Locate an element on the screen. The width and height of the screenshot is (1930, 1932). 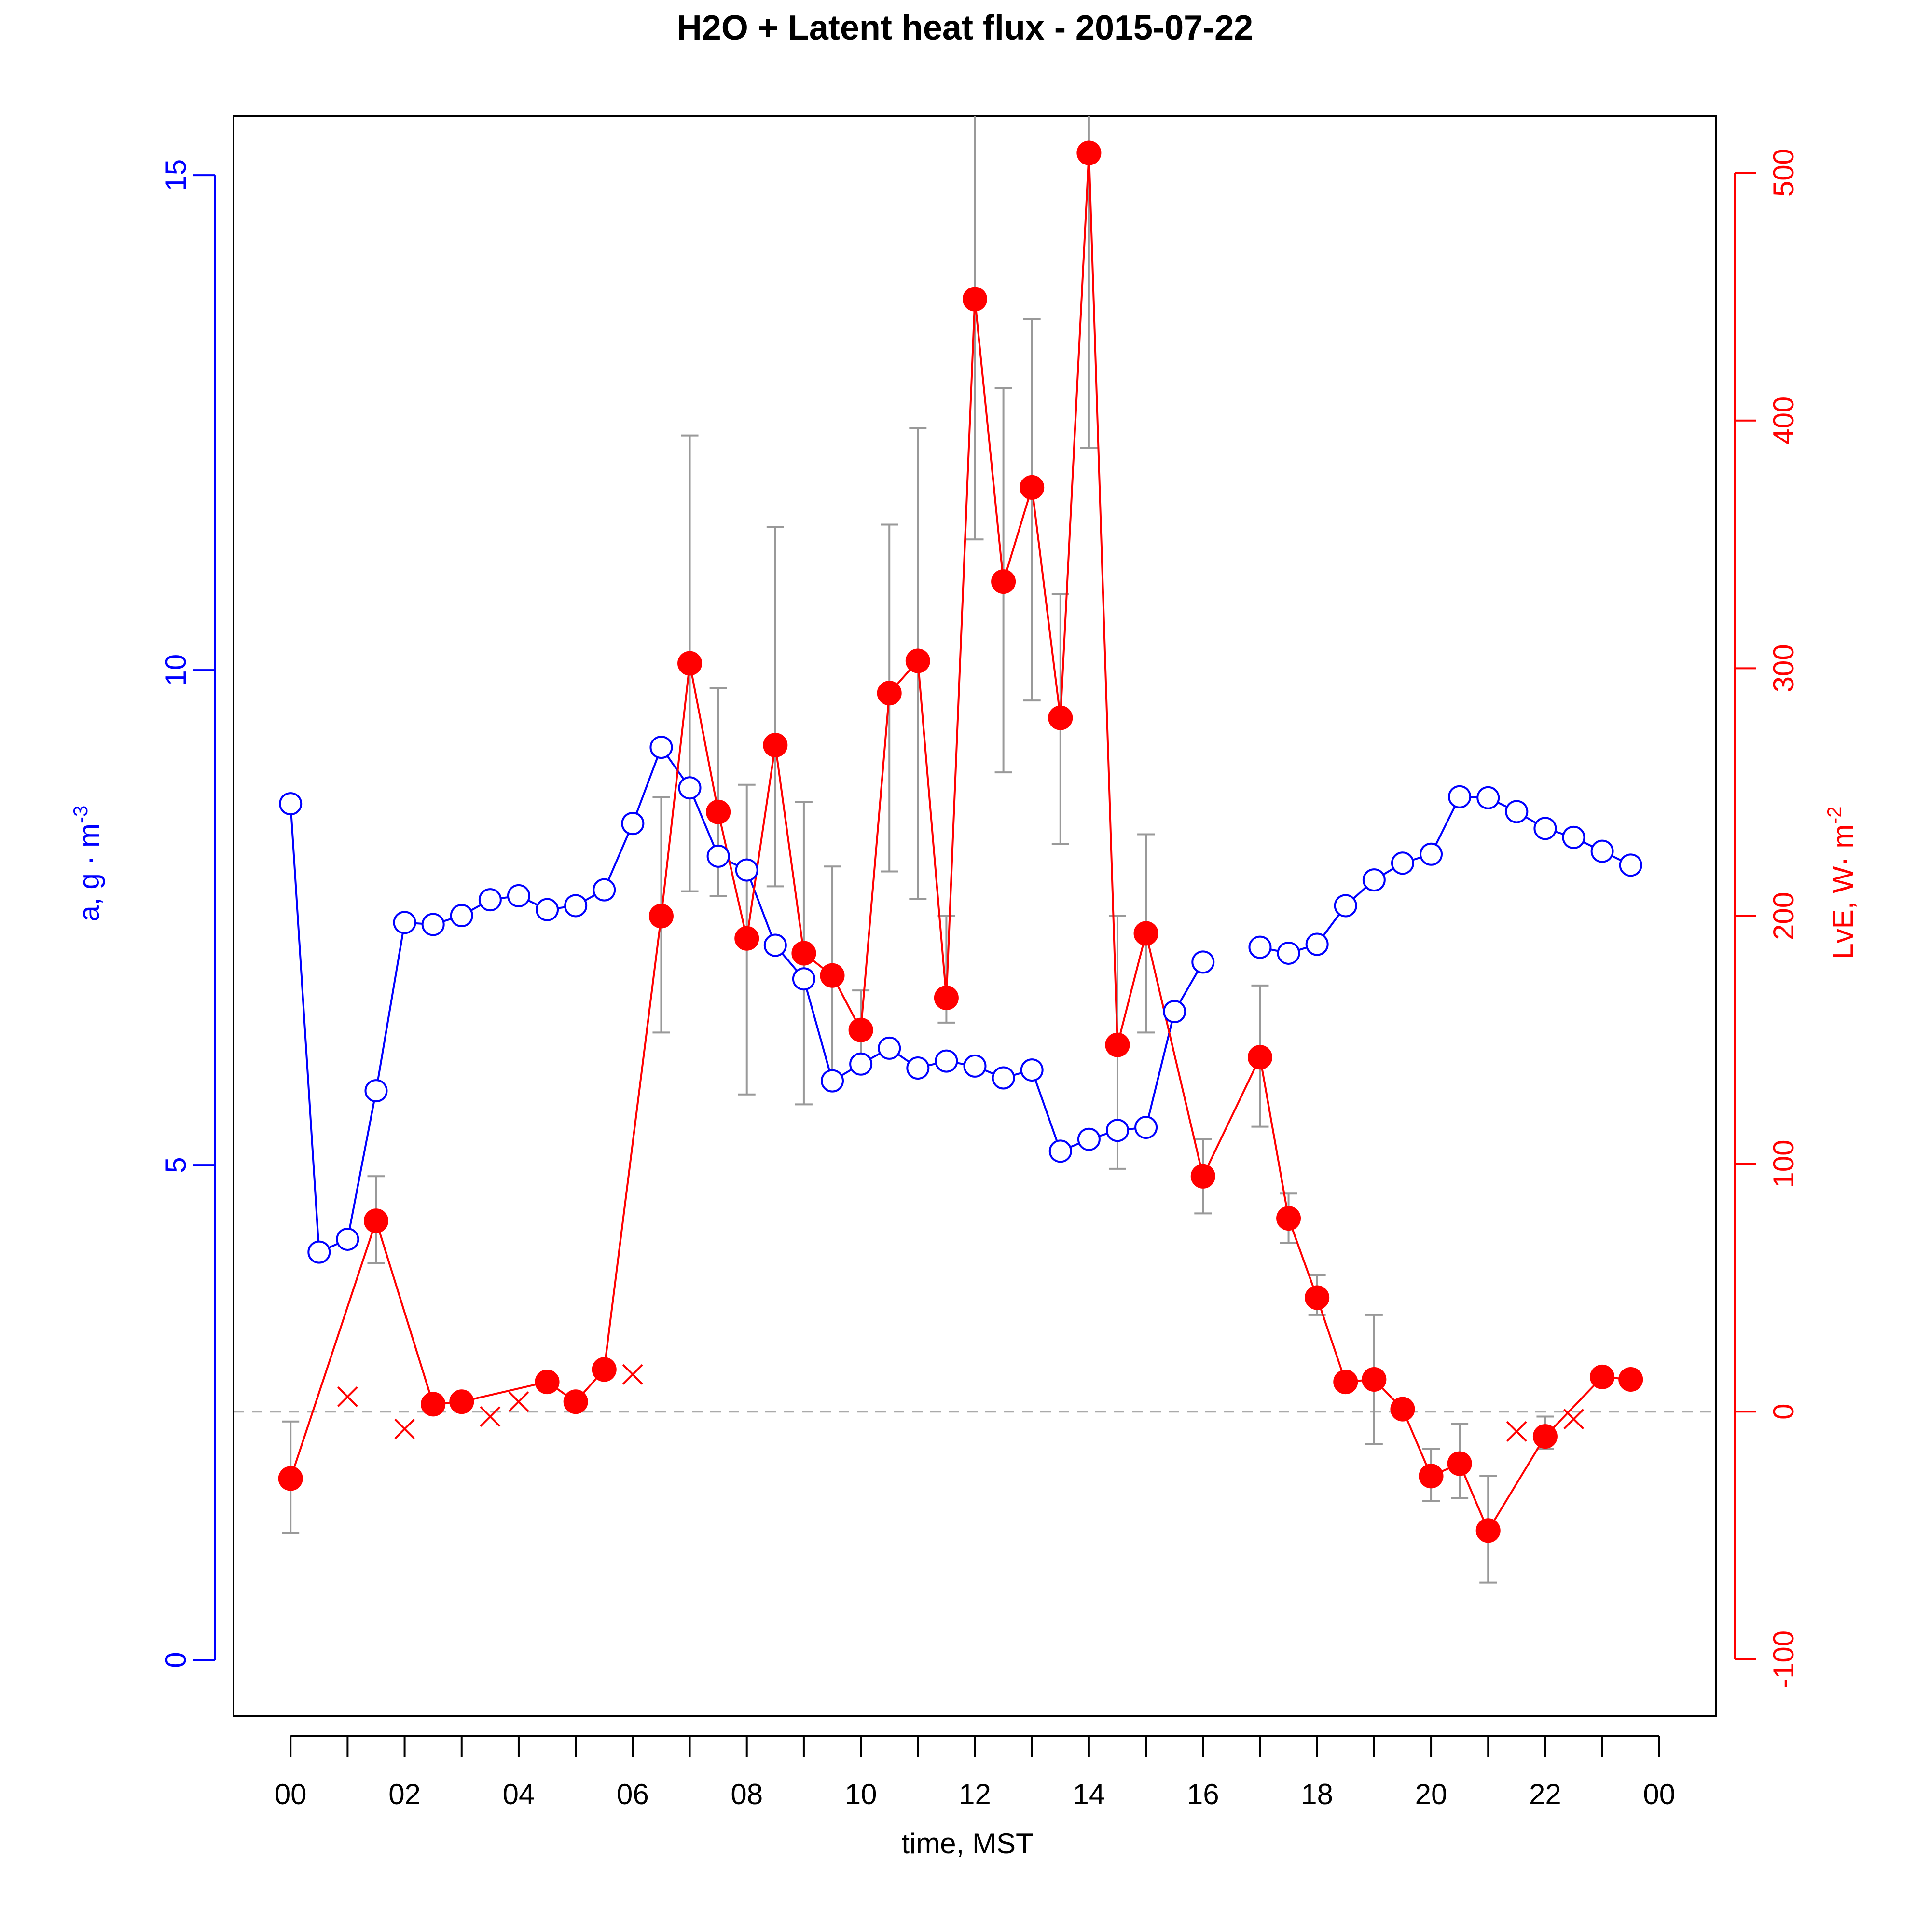
x-tick-label: 02 is located at coordinates (404, 1794).